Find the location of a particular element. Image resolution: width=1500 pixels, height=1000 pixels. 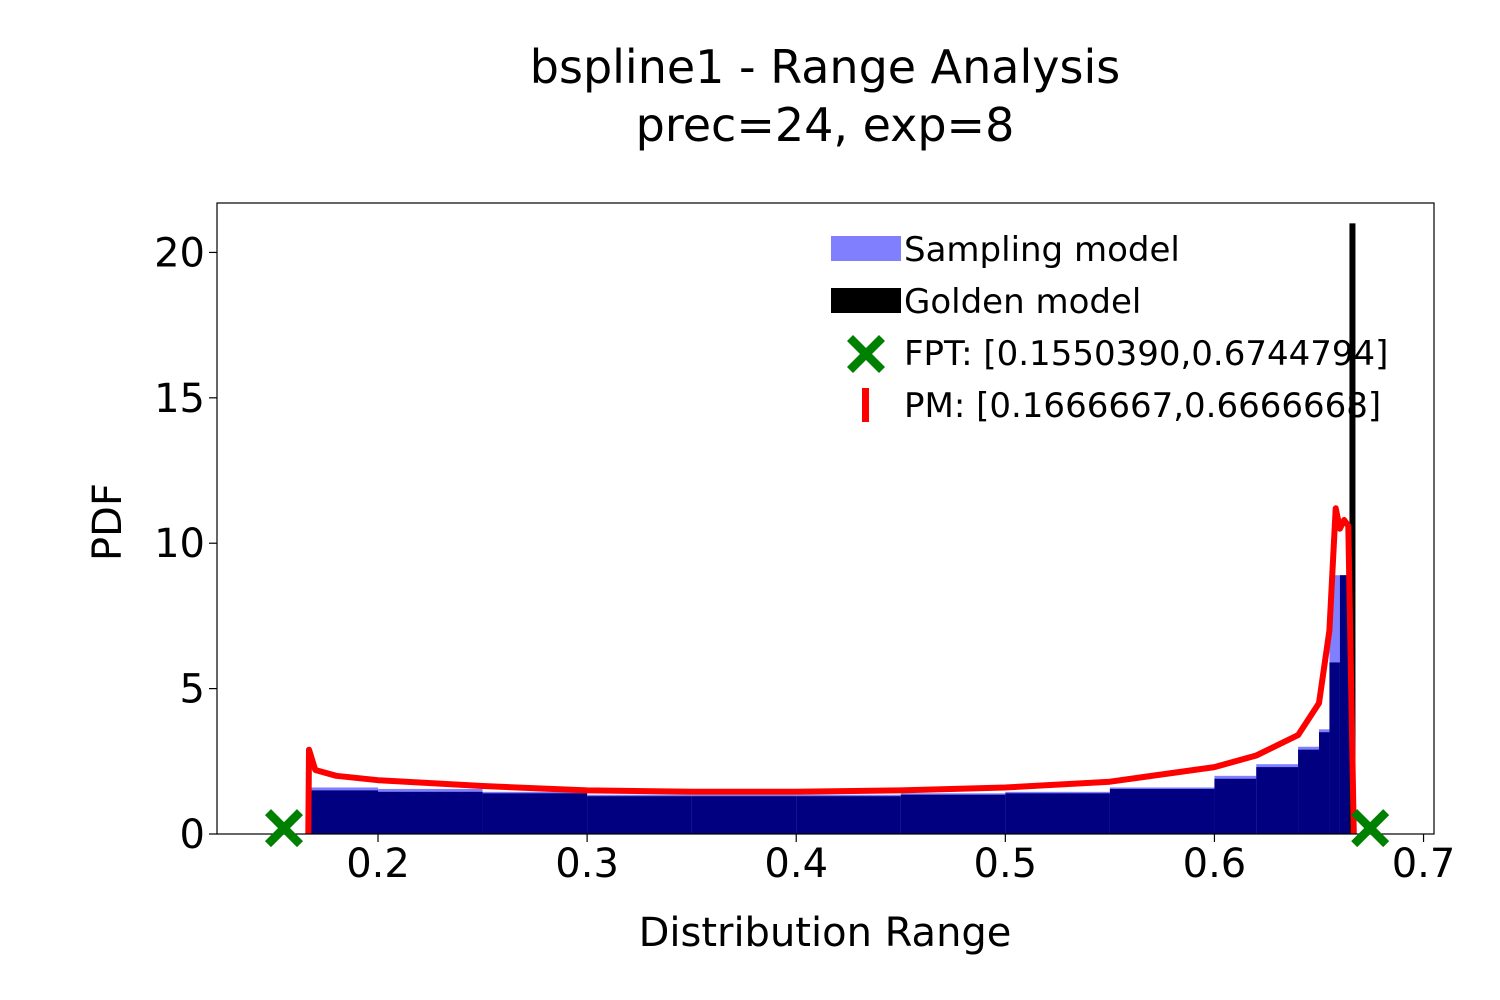

x-tick-label-5: 0.7 is located at coordinates (1424, 864).